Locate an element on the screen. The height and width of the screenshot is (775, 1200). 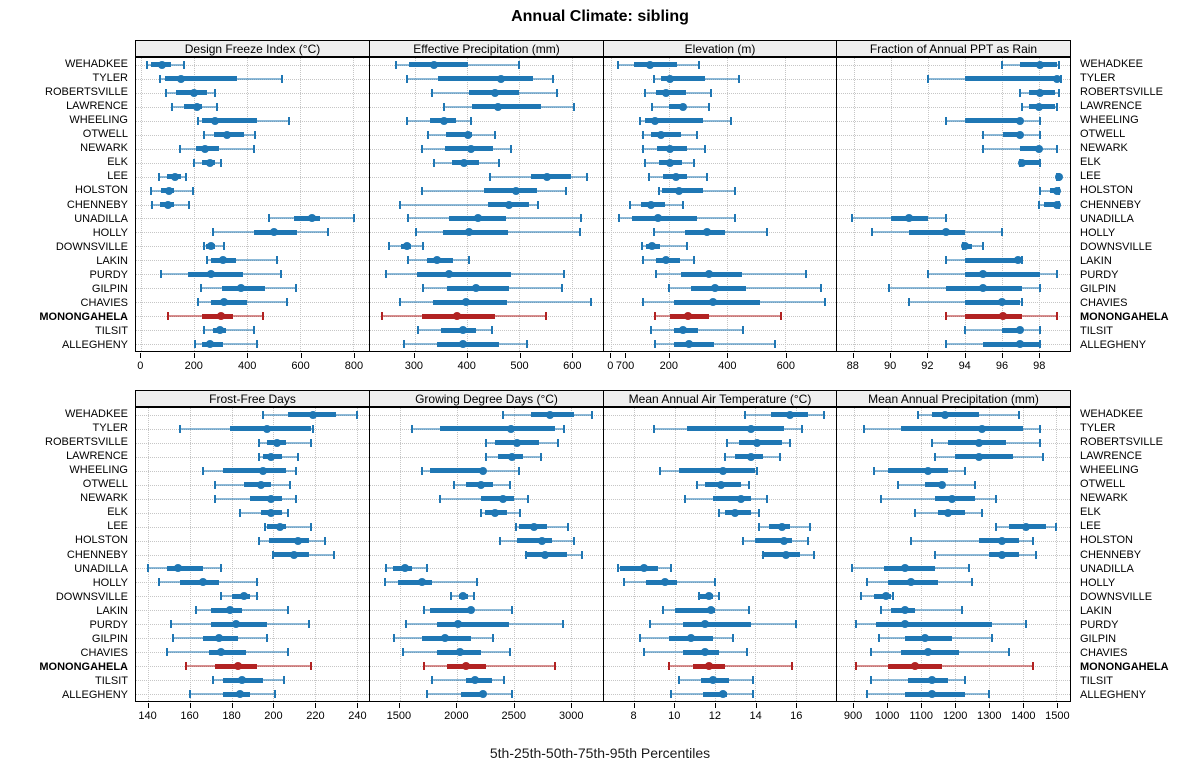
axis-tick-label: 10 is located at coordinates (674, 716).